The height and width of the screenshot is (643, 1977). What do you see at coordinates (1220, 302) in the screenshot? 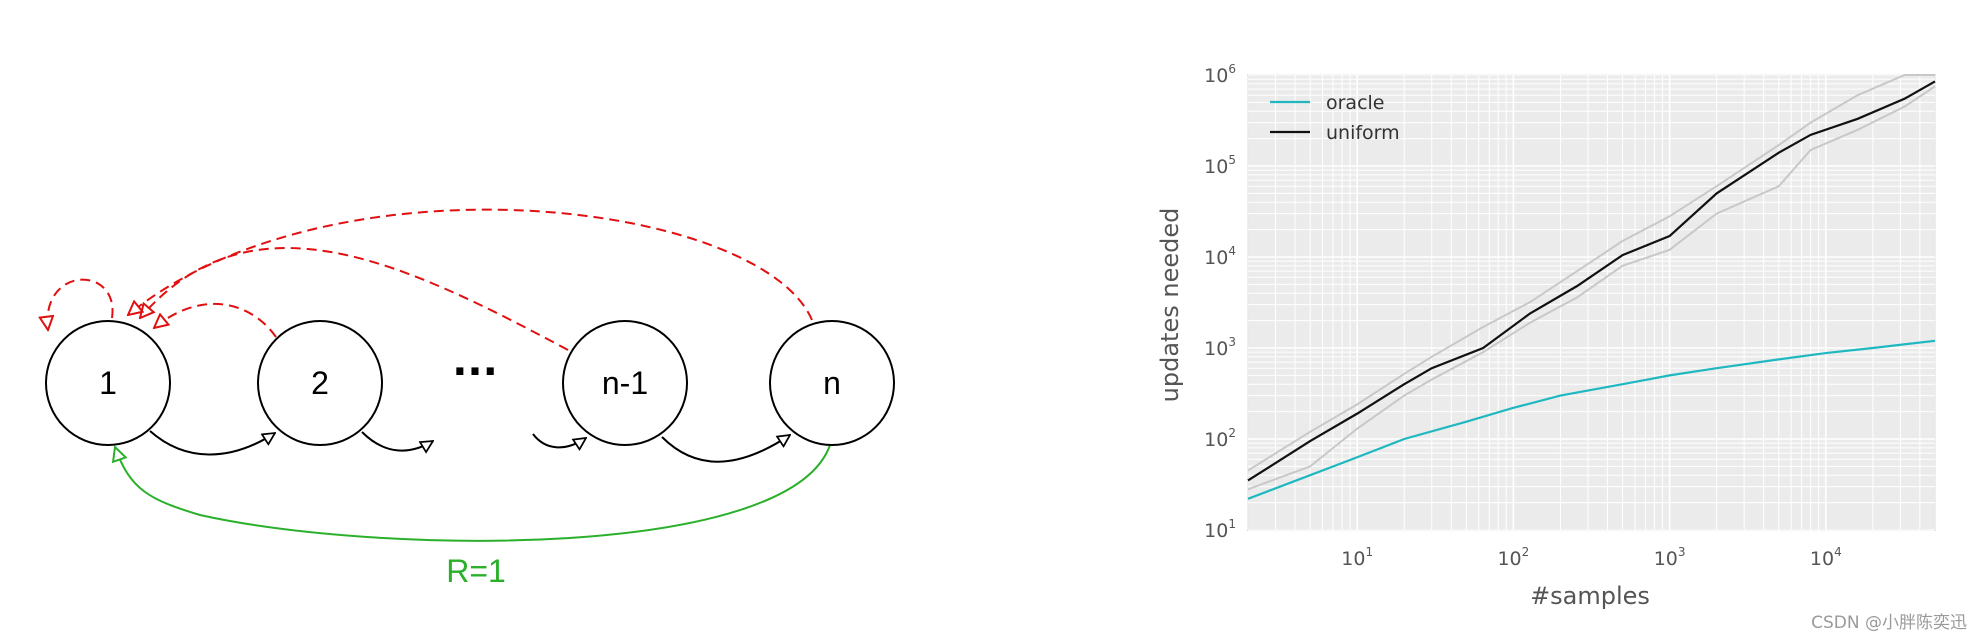
I see `y-tick-labels: 10¹ 10² 10³ 10⁴ 10⁵ 10⁶` at bounding box center [1220, 302].